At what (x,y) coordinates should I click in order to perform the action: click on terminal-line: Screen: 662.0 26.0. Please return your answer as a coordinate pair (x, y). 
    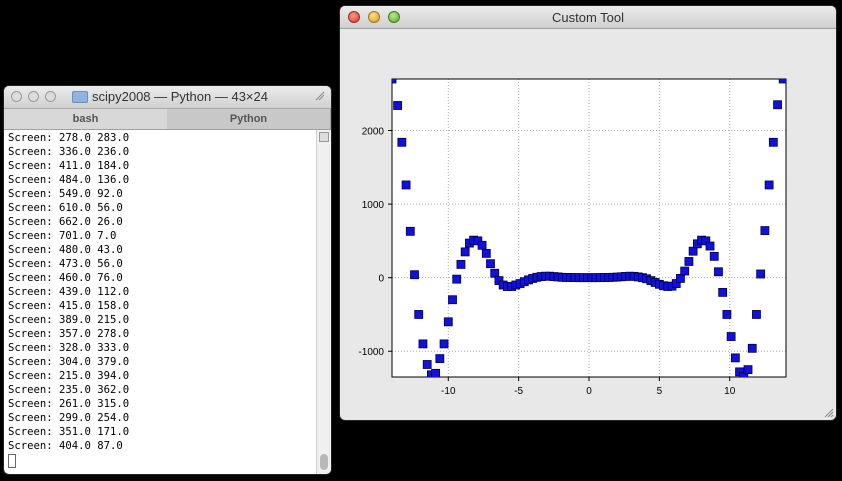
    Looking at the image, I should click on (65, 222).